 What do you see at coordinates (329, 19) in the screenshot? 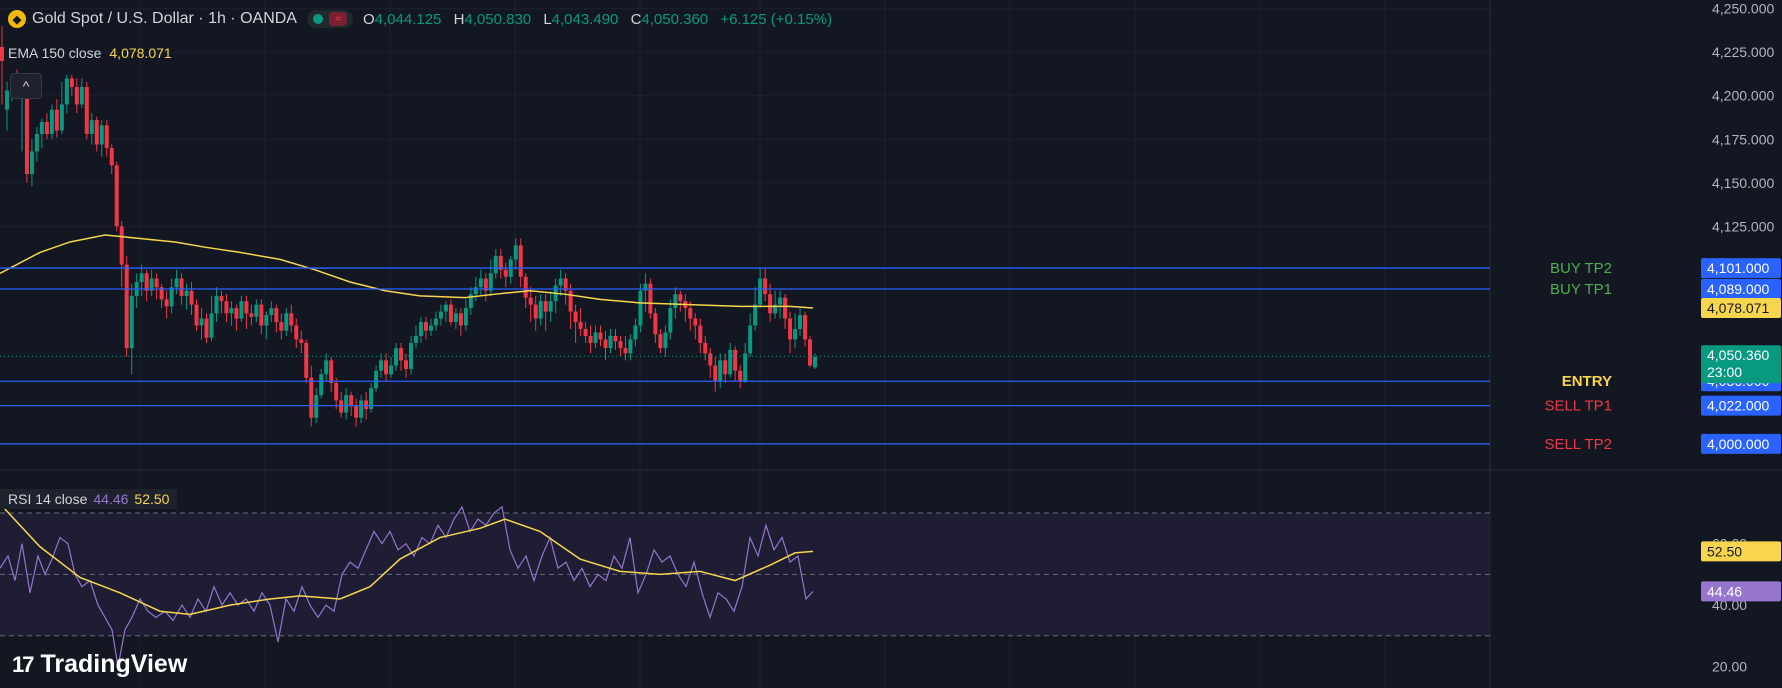
I see `market-status-badge: ≈` at bounding box center [329, 19].